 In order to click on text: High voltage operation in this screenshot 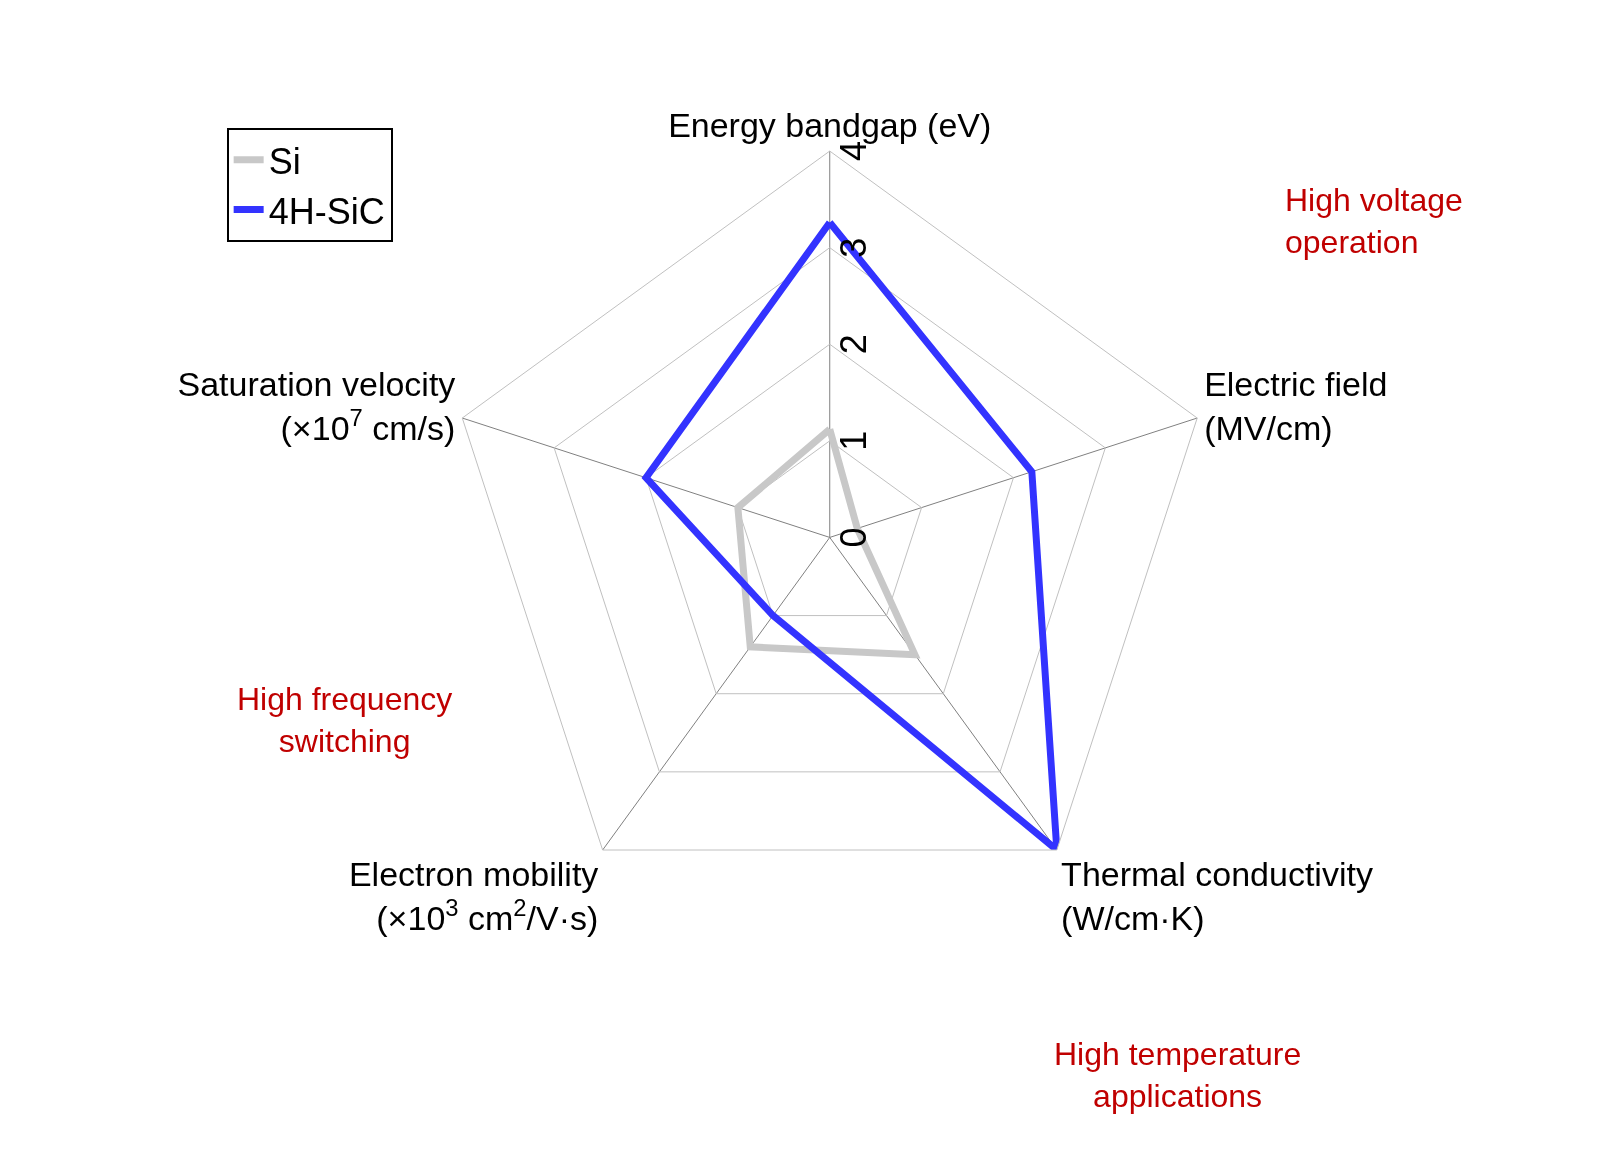, I will do `click(1374, 221)`.